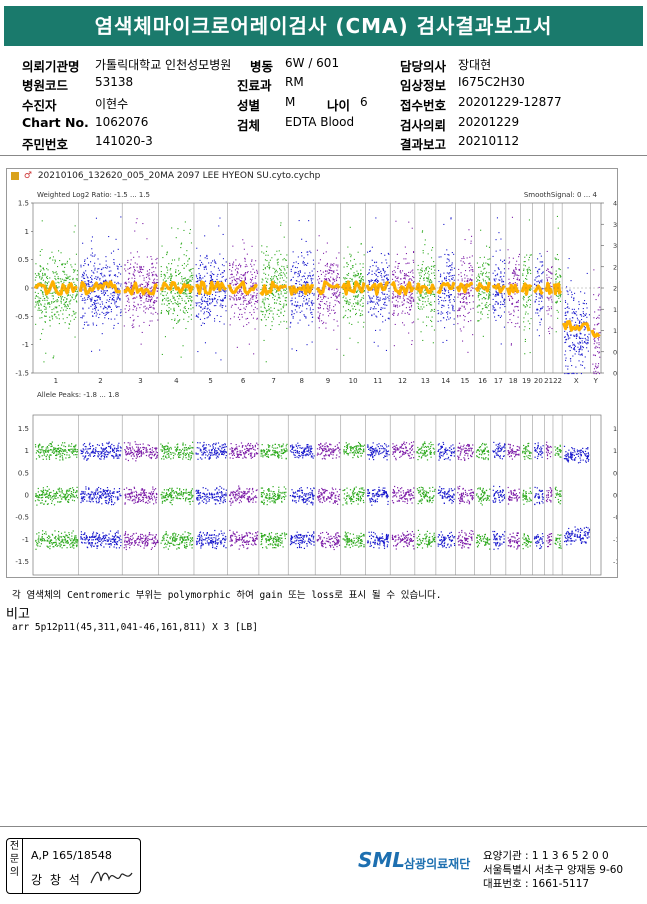  Describe the element at coordinates (23, 429) in the screenshot. I see `allele-tick-label: 1.5` at that location.